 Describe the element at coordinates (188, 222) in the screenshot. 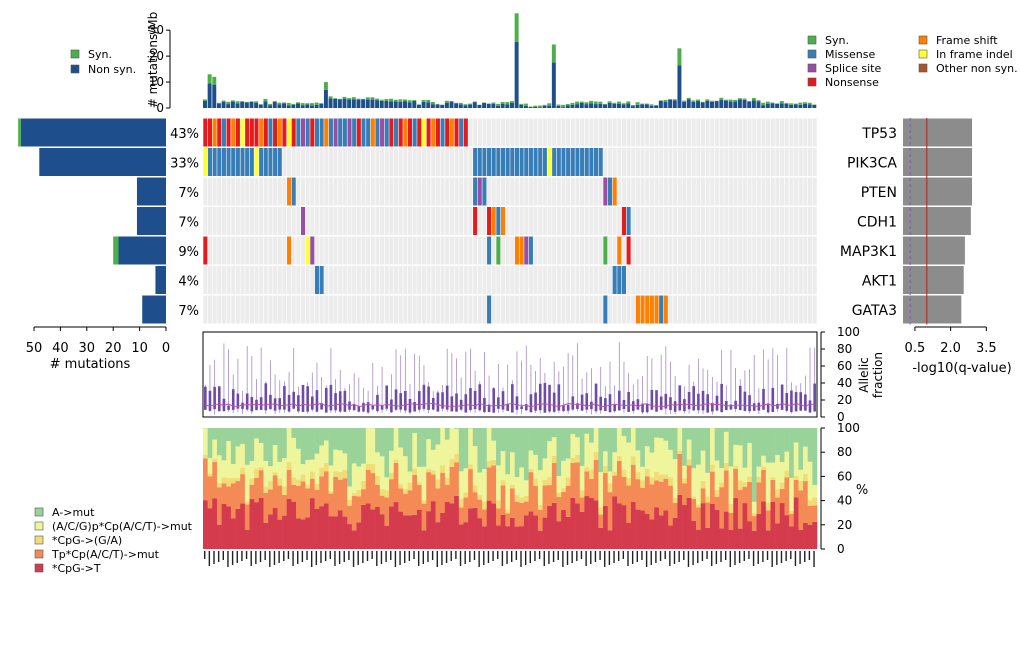

I see `gene-percentage: 7%` at that location.